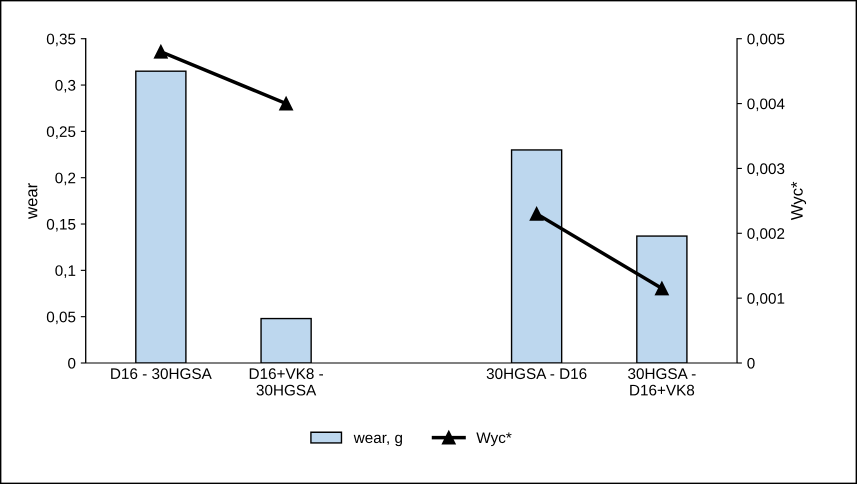 Image resolution: width=857 pixels, height=484 pixels. What do you see at coordinates (765, 169) in the screenshot?
I see `y2-tick-label: 0,003` at bounding box center [765, 169].